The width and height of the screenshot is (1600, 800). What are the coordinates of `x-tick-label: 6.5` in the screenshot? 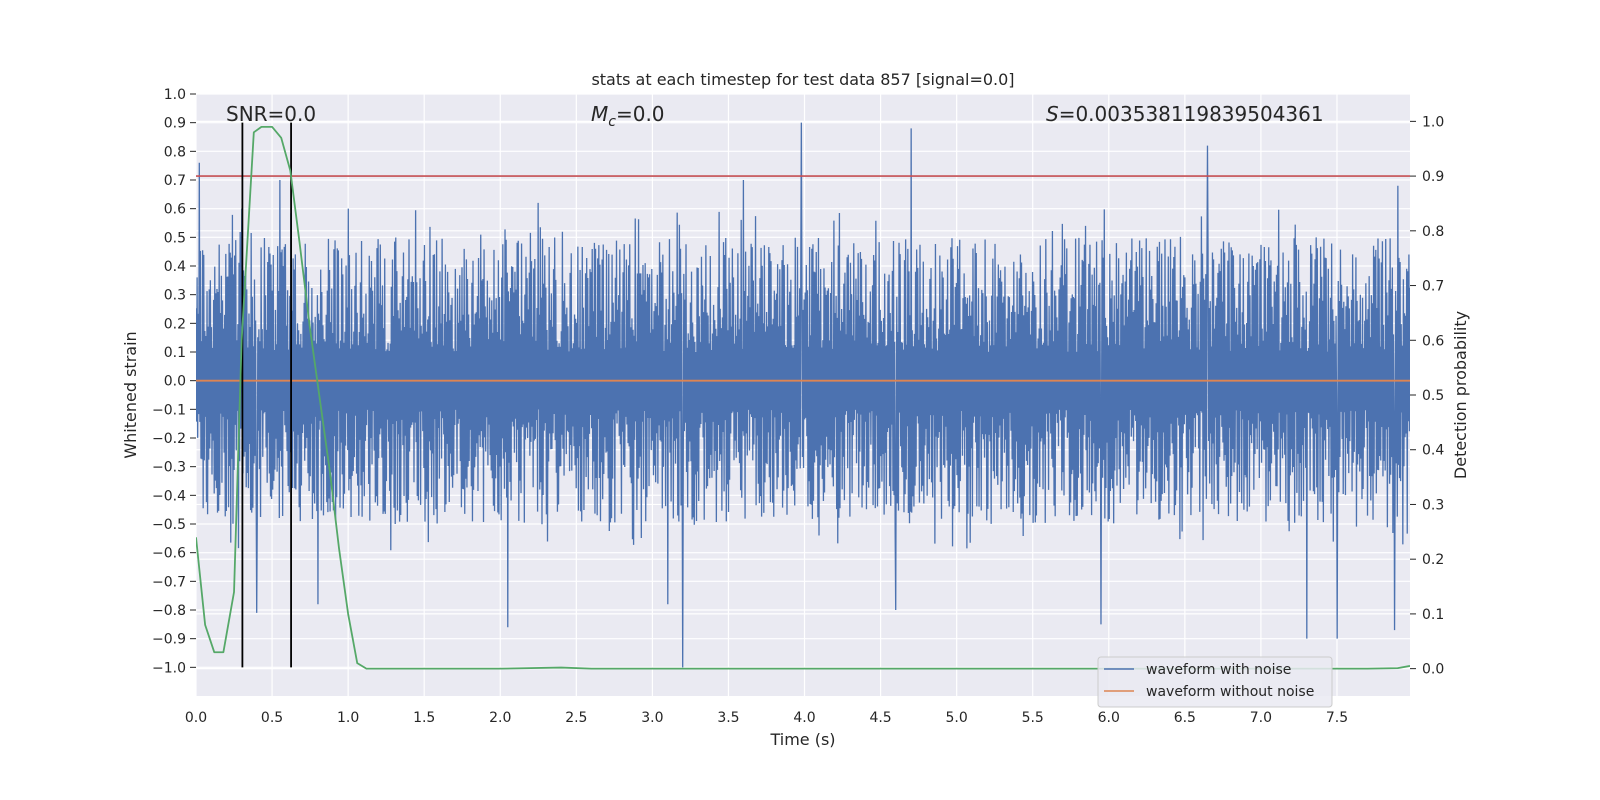 It's located at (1185, 718).